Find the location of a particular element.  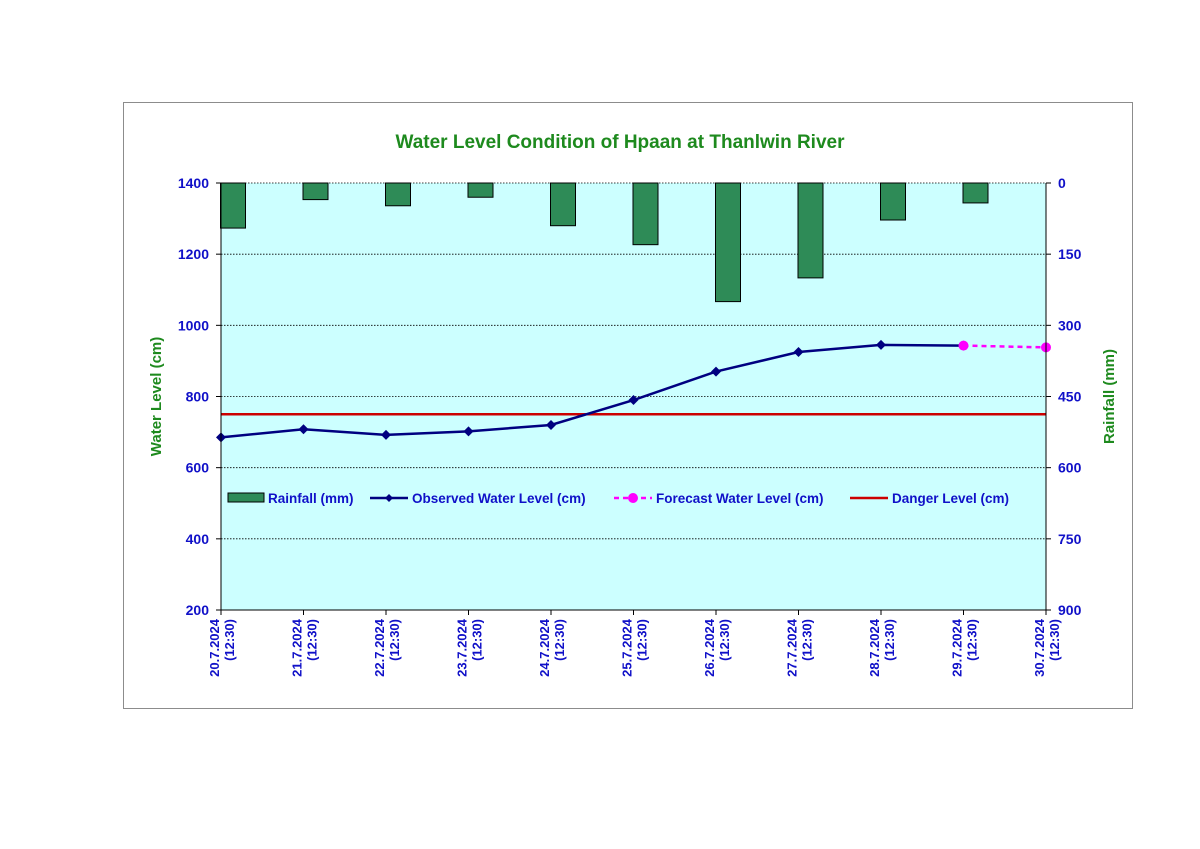

water-level-lines is located at coordinates (633, 391).